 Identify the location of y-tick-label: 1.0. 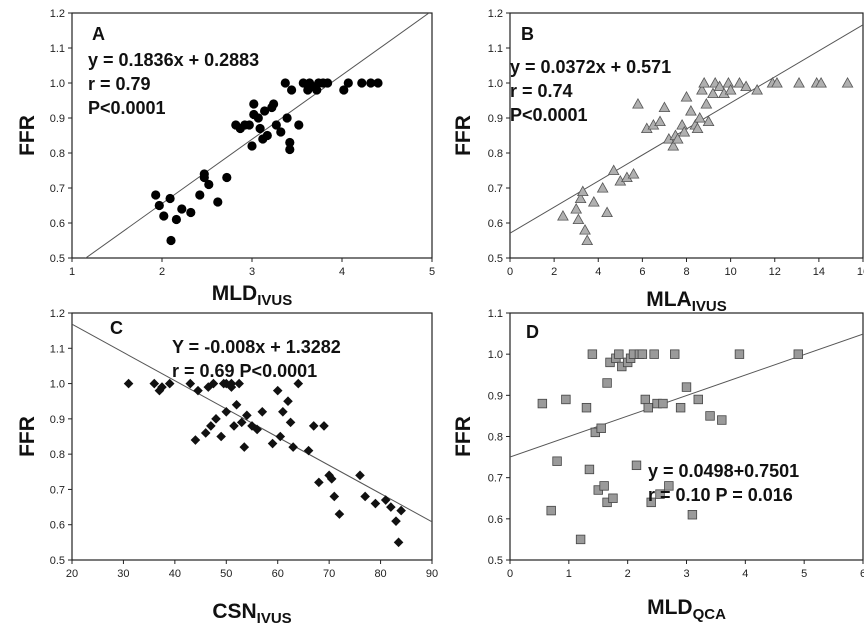
(57, 385).